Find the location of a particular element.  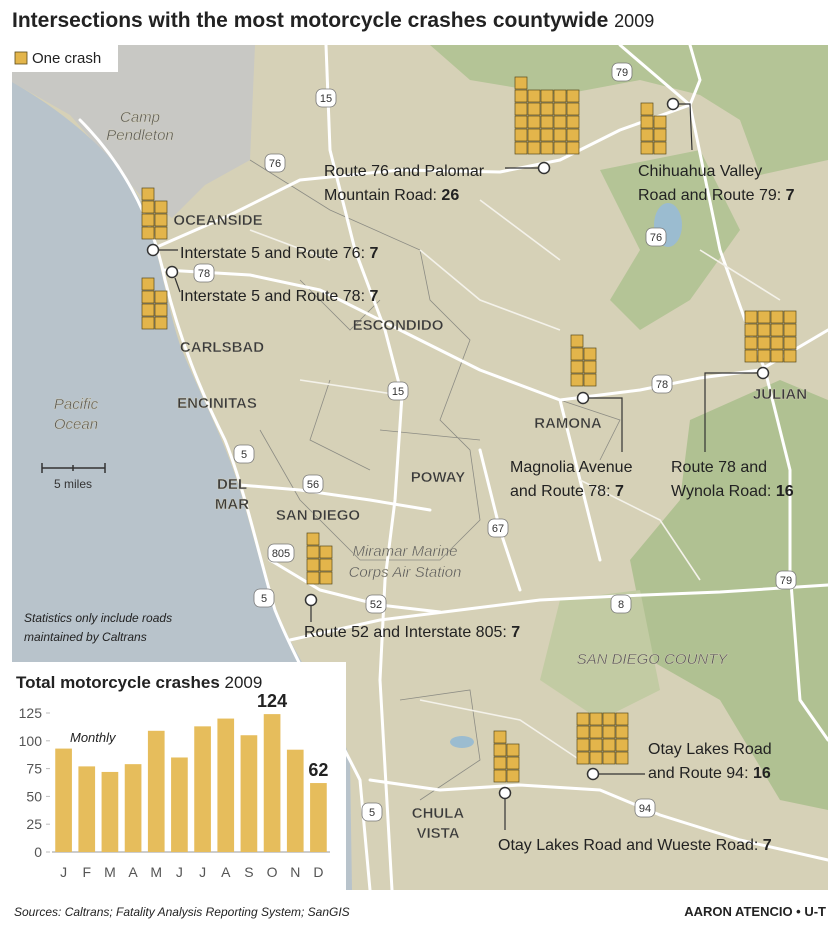

intersection-label: and Route 78: 7 is located at coordinates (567, 491).